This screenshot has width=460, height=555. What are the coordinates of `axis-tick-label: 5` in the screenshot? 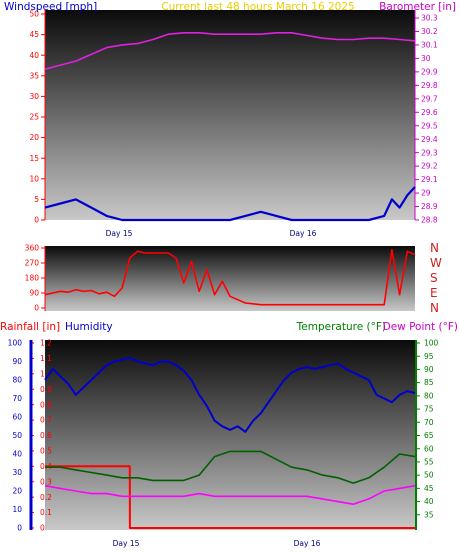 It's located at (36, 199).